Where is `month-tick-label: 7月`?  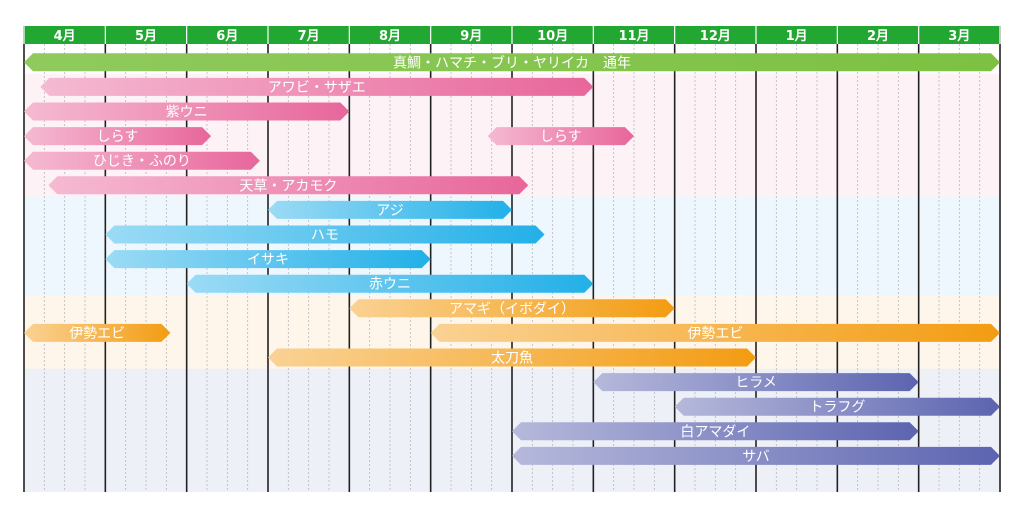
month-tick-label: 7月 is located at coordinates (309, 36).